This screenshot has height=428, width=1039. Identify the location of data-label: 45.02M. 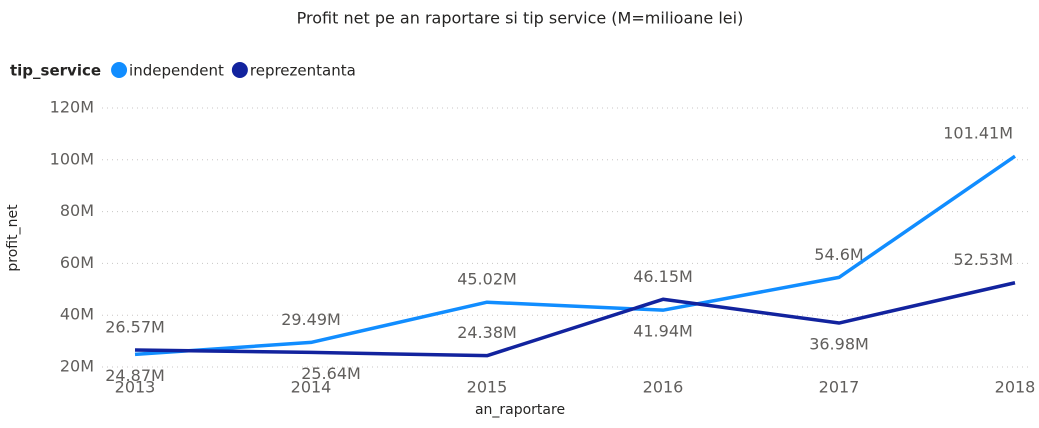
(487, 279).